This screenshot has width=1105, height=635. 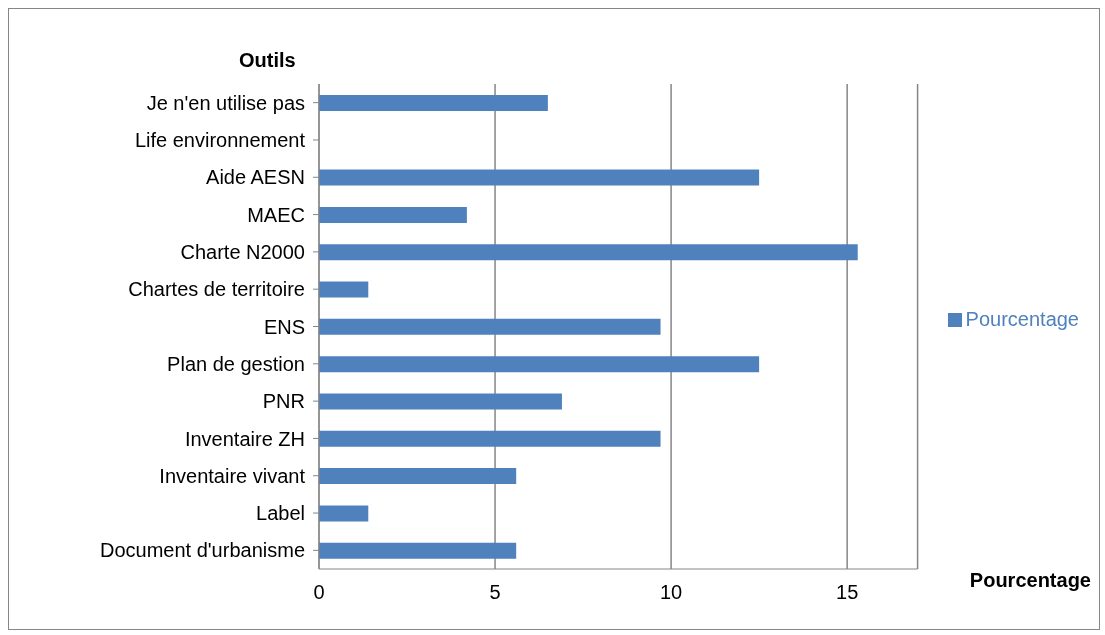 What do you see at coordinates (255, 177) in the screenshot?
I see `y-tick-label: Aide AESN` at bounding box center [255, 177].